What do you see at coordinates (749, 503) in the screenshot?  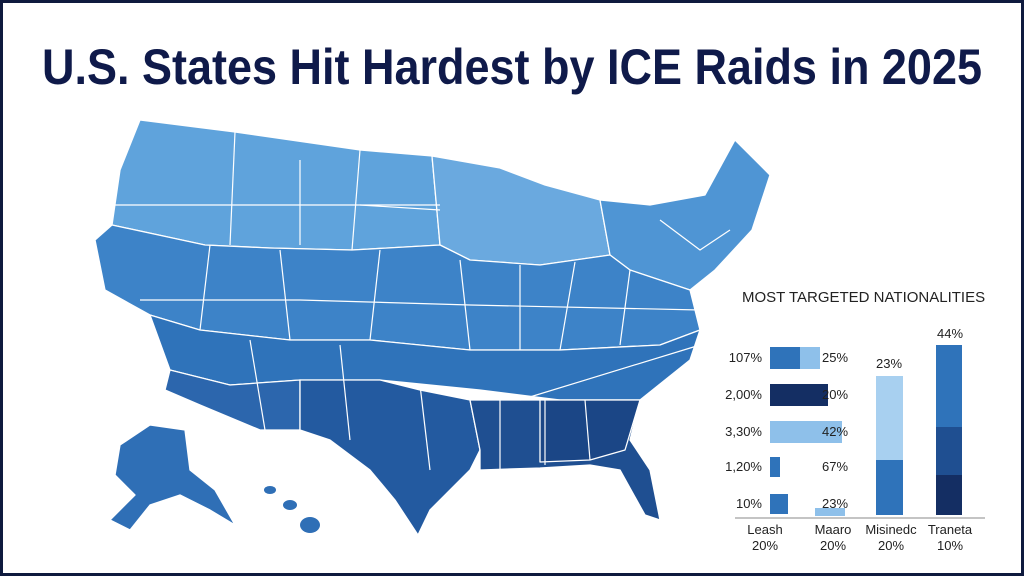 I see `row-label: 10%` at bounding box center [749, 503].